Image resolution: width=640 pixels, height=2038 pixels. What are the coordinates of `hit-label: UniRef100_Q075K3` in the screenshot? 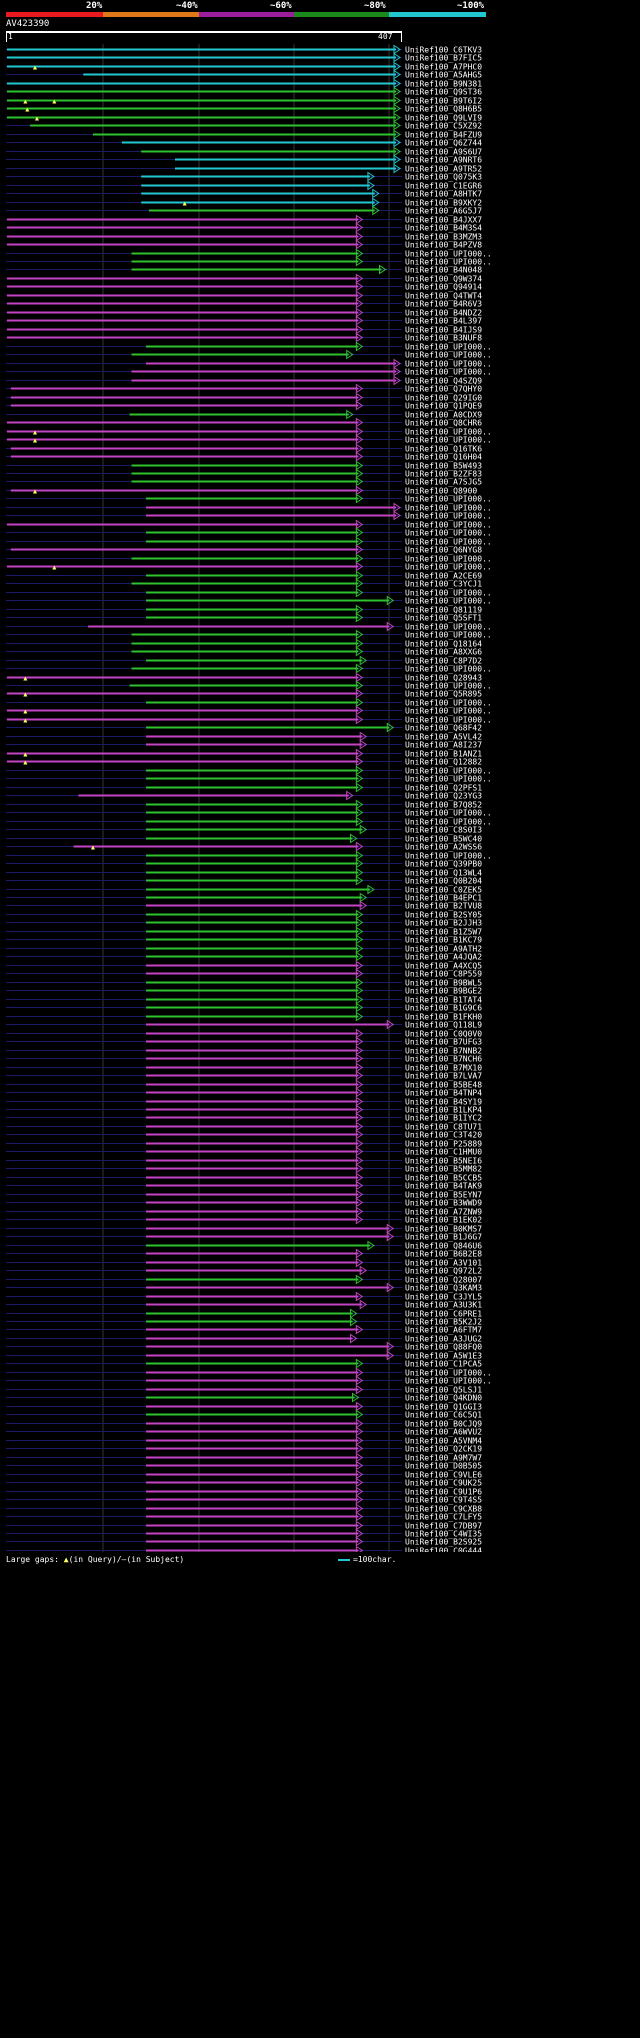 It's located at (443, 177).